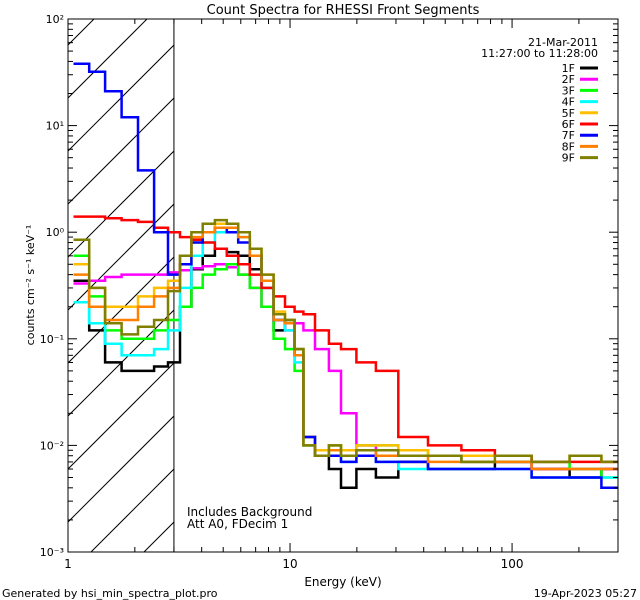 Image resolution: width=640 pixels, height=600 pixels. I want to click on footer-generated-by: Generated by hsi_min_spectra_plot.pro, so click(110, 593).